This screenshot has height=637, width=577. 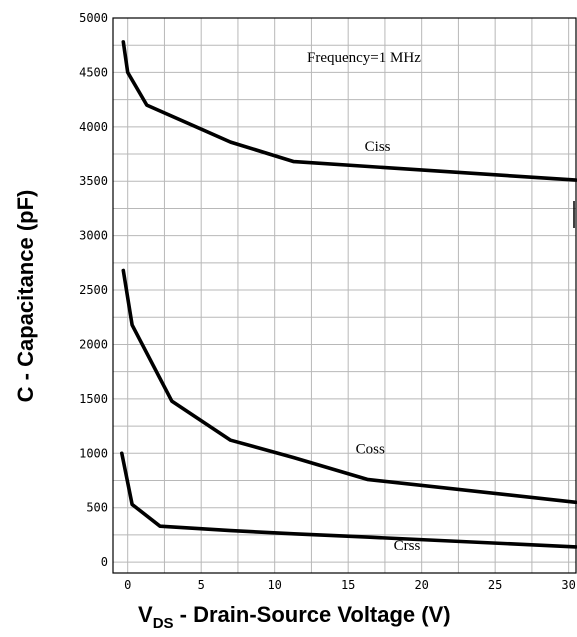 I want to click on y-tick-label: 500, so click(x=97, y=508).